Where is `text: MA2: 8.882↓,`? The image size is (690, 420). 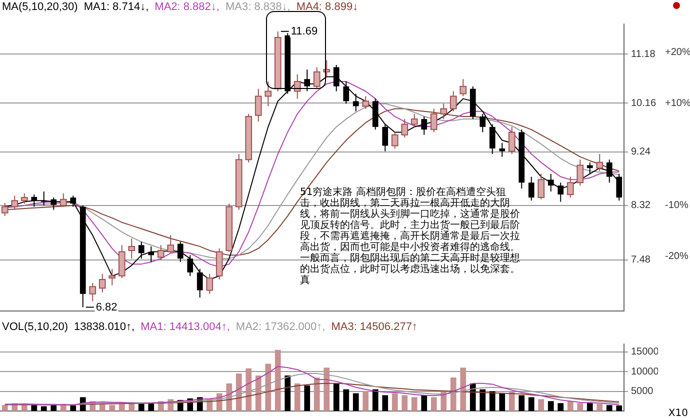
text: MA2: 8.882↓, is located at coordinates (187, 7).